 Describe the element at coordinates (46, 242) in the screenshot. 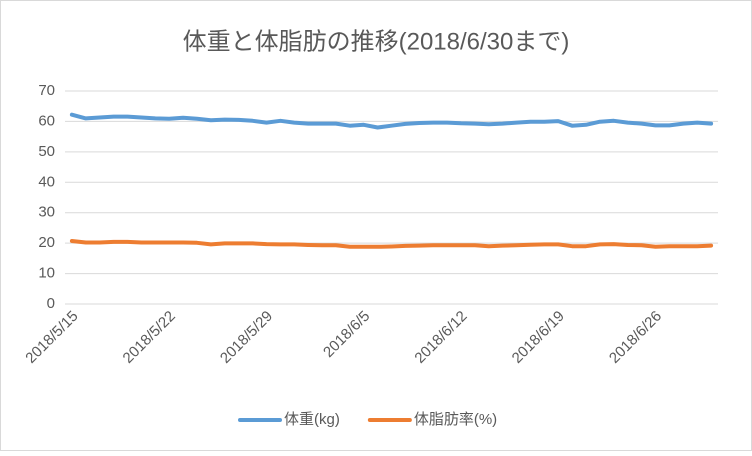

I see `y-tick-label: 20` at that location.